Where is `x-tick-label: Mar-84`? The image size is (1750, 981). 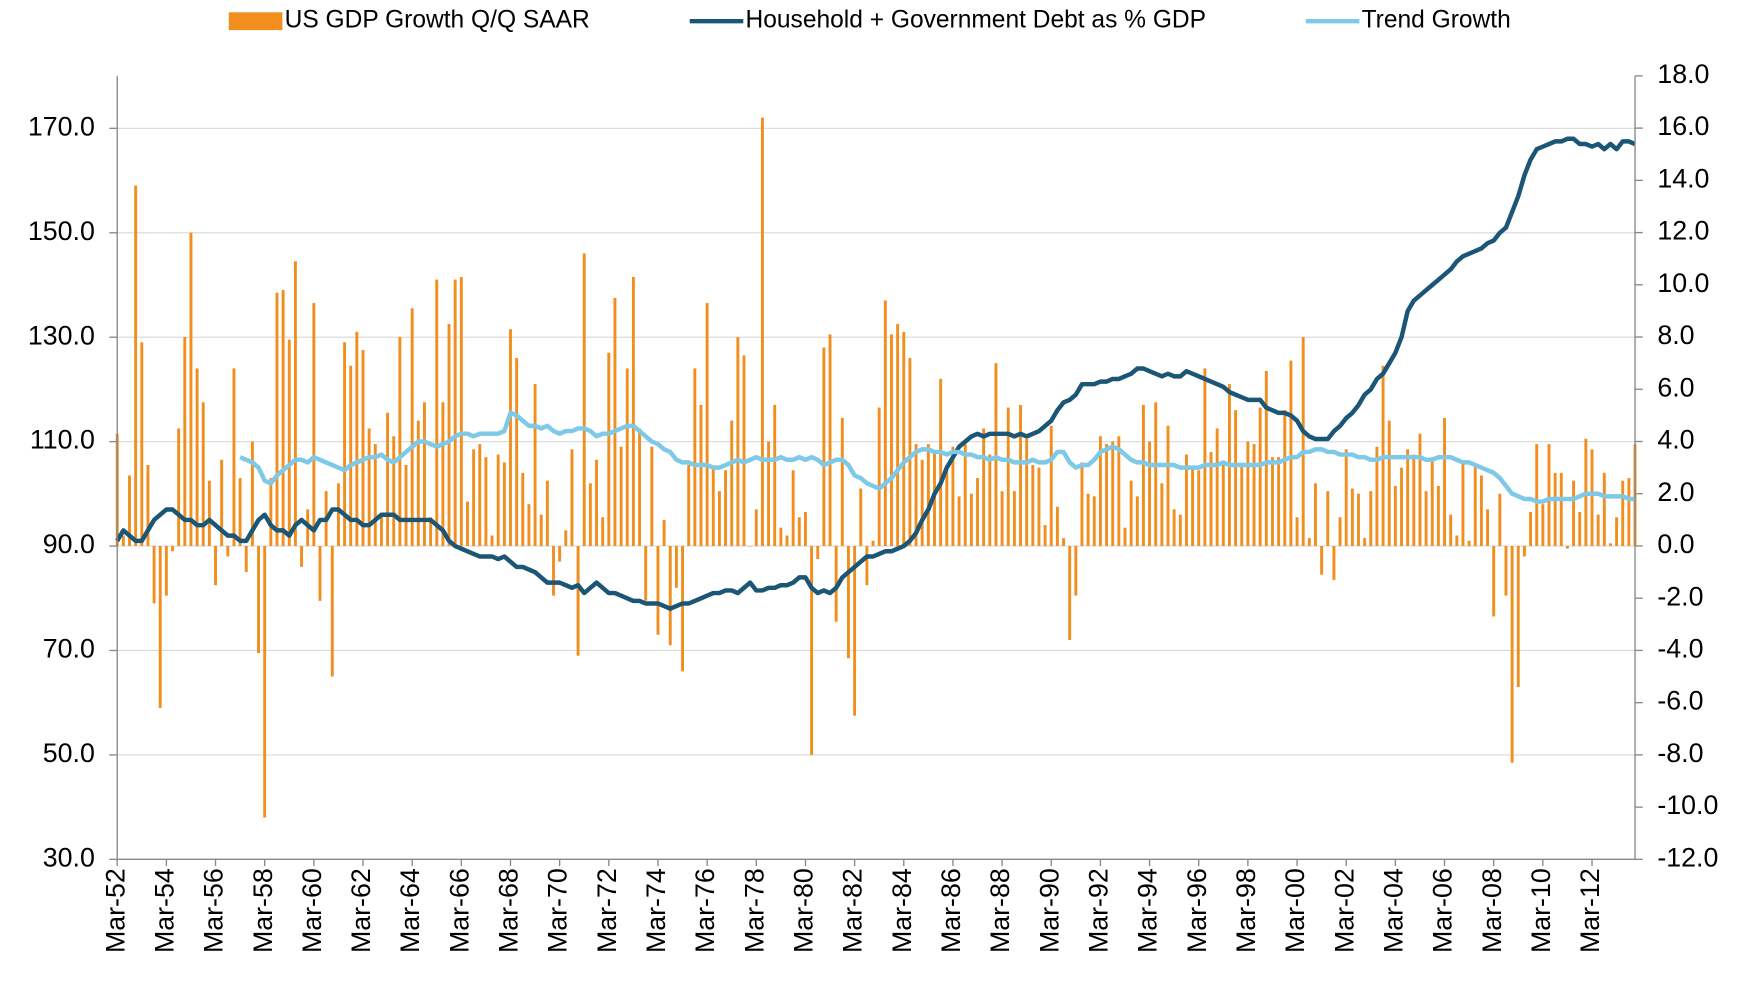 x-tick-label: Mar-84 is located at coordinates (902, 910).